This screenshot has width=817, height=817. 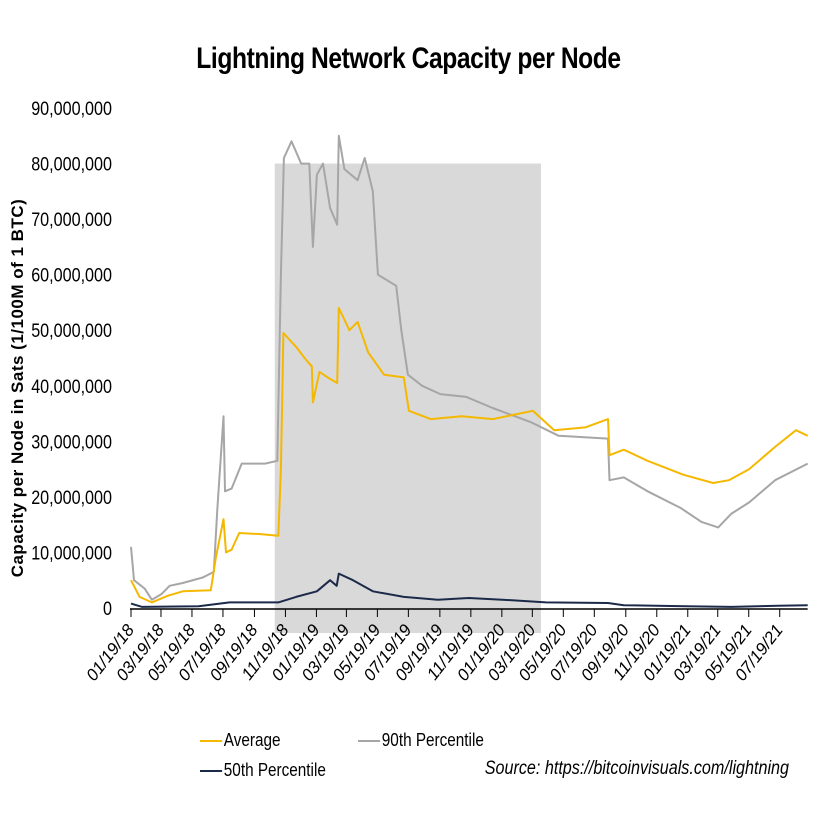 What do you see at coordinates (71, 498) in the screenshot?
I see `y-tick-label: 20,000,000` at bounding box center [71, 498].